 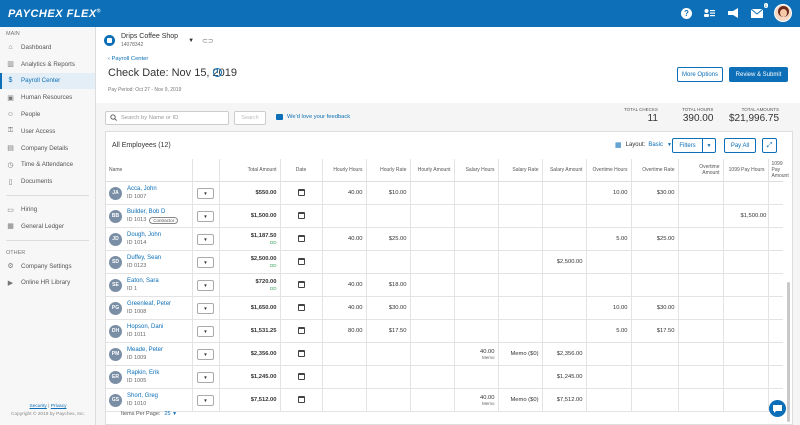 What do you see at coordinates (432, 170) in the screenshot?
I see `col-hourly-amount: Hourly Amount` at bounding box center [432, 170].